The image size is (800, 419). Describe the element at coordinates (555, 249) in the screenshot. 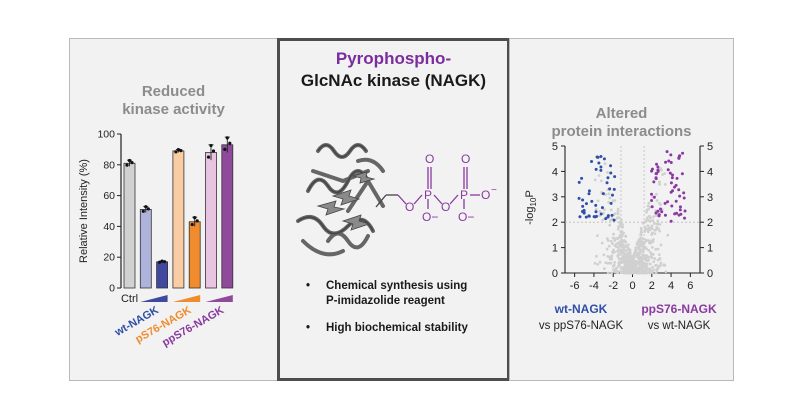

I see `y-tick-label-left: 1` at that location.